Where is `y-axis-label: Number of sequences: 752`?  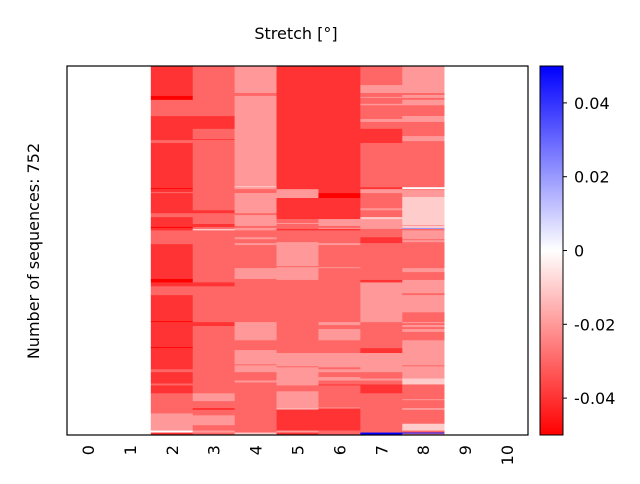
y-axis-label: Number of sequences: 752 is located at coordinates (33, 251).